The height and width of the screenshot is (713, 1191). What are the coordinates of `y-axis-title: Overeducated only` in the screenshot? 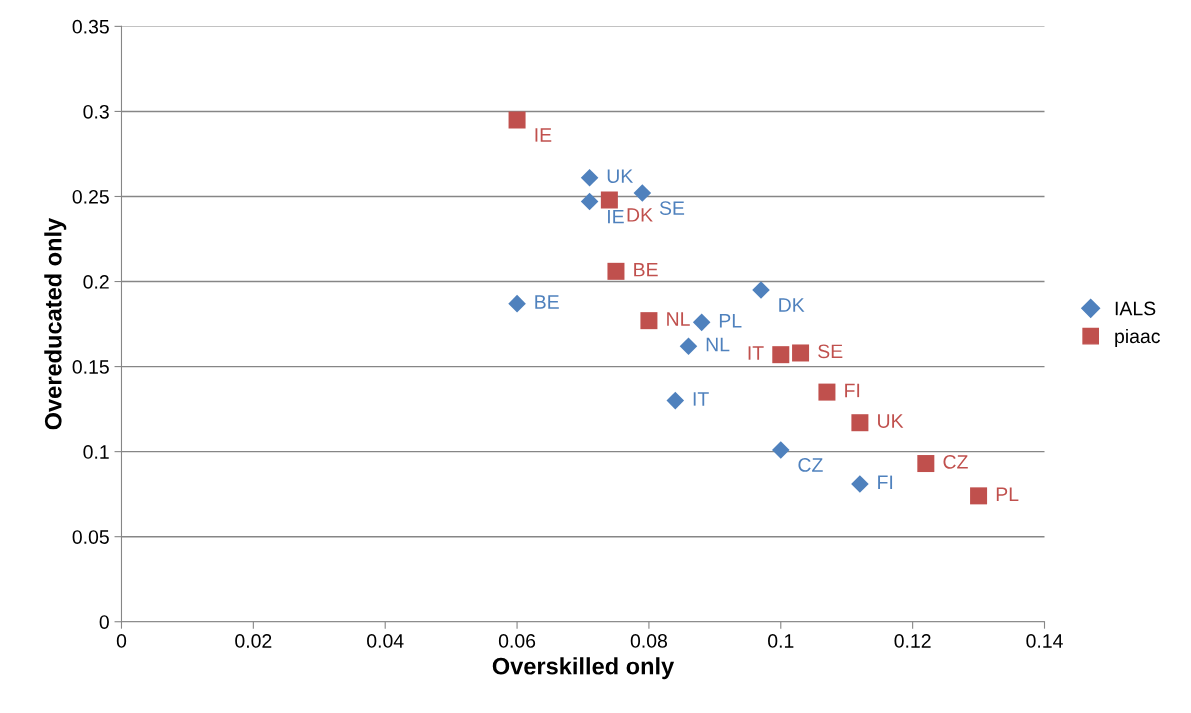 It's located at (55, 323).